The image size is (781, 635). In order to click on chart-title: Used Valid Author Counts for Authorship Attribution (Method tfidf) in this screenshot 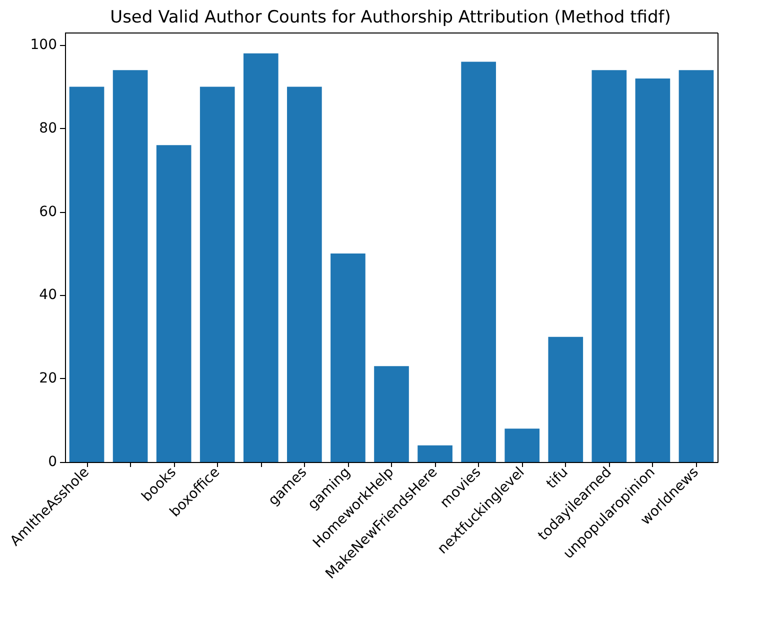, I will do `click(390, 18)`.